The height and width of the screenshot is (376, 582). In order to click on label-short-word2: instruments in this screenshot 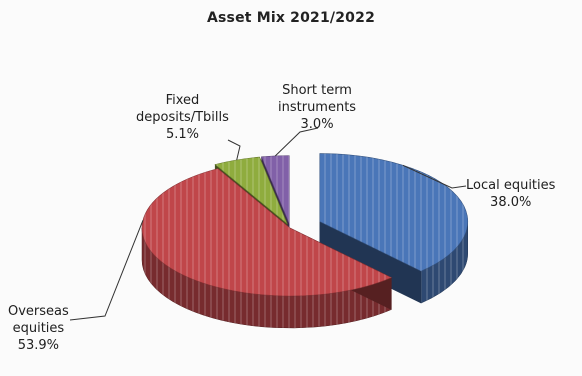, I will do `click(317, 107)`.